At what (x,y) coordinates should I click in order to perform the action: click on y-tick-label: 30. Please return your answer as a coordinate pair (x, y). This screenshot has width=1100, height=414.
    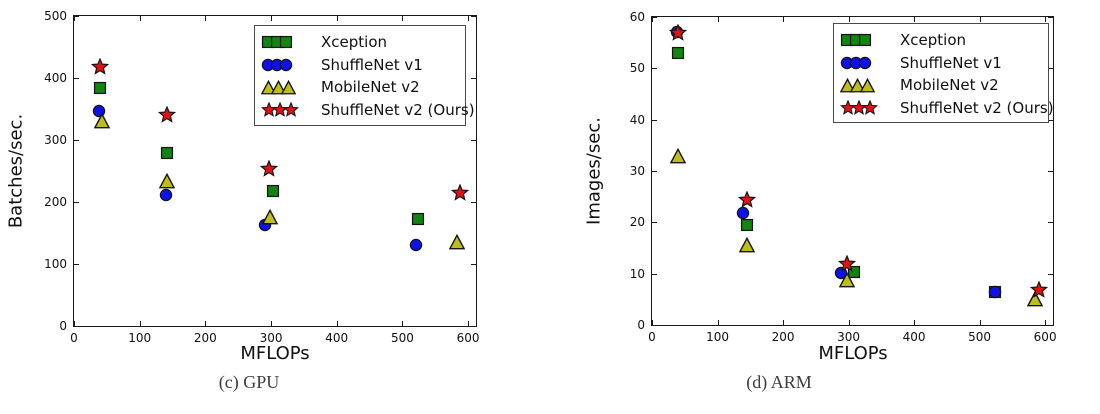
    Looking at the image, I should click on (637, 171).